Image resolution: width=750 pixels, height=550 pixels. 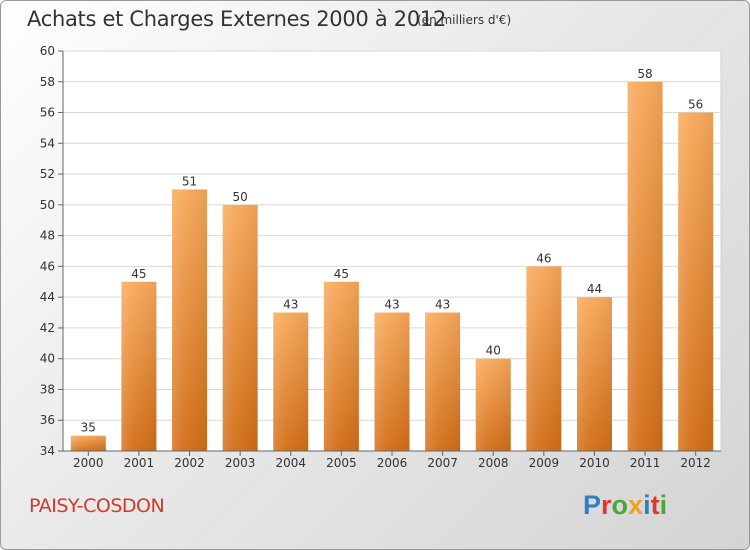 What do you see at coordinates (88, 428) in the screenshot?
I see `bar-value-label: 35` at bounding box center [88, 428].